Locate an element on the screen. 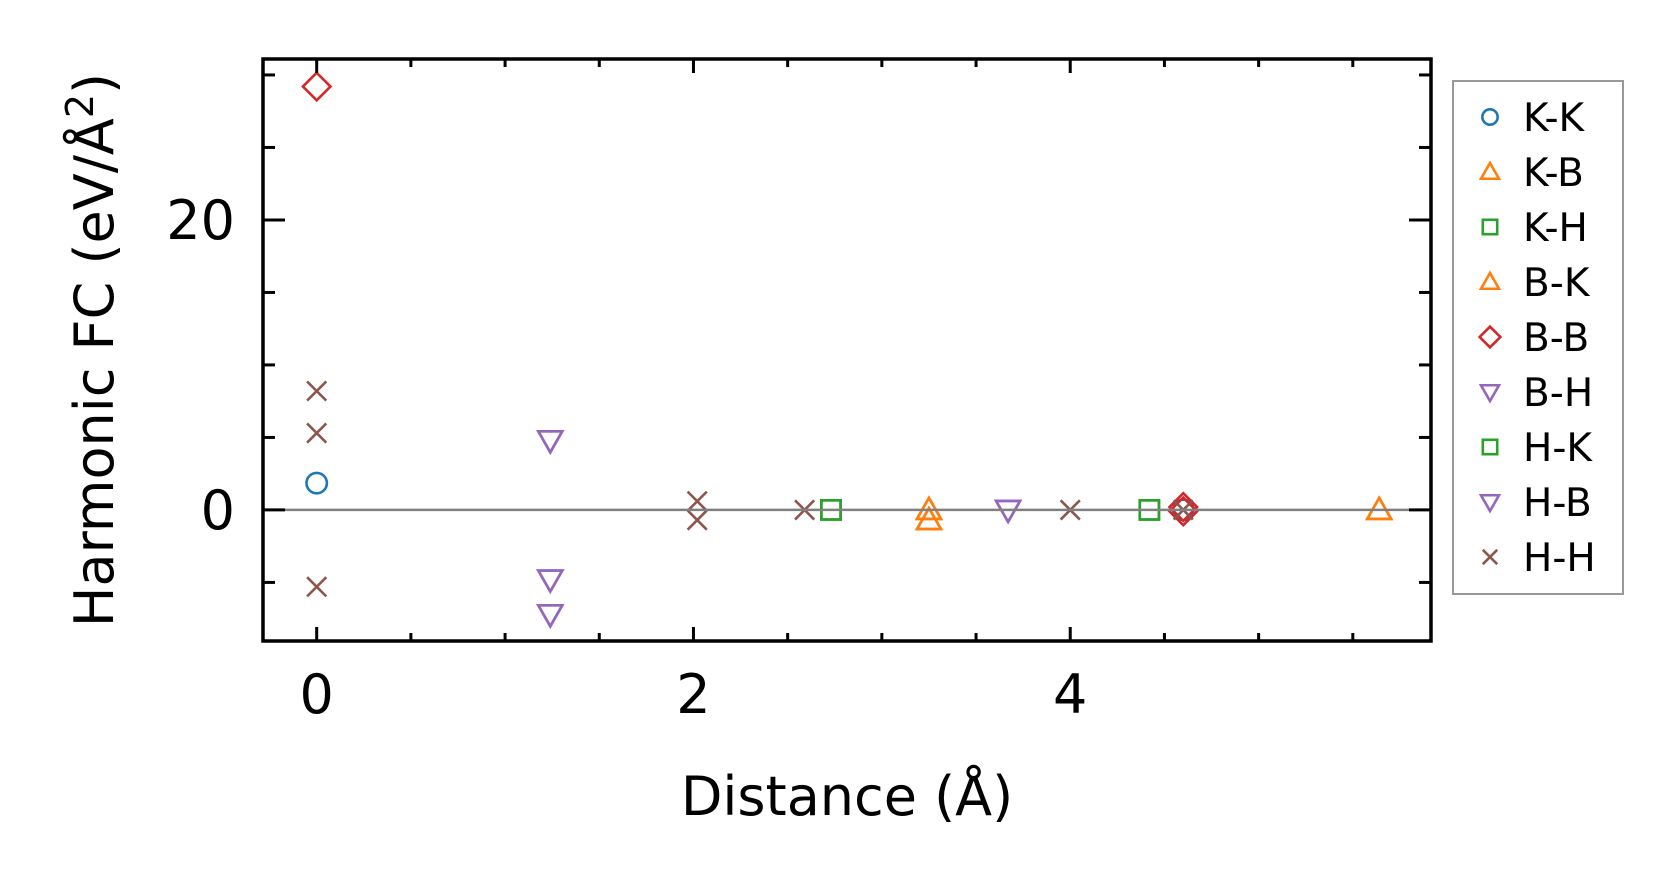 The image size is (1675, 883). legend-item: B-H is located at coordinates (1535, 393).